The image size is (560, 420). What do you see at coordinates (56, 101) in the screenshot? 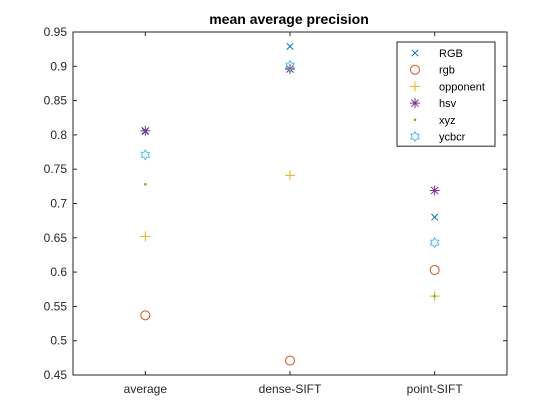
I see `y-tick-label: 0.85` at bounding box center [56, 101].